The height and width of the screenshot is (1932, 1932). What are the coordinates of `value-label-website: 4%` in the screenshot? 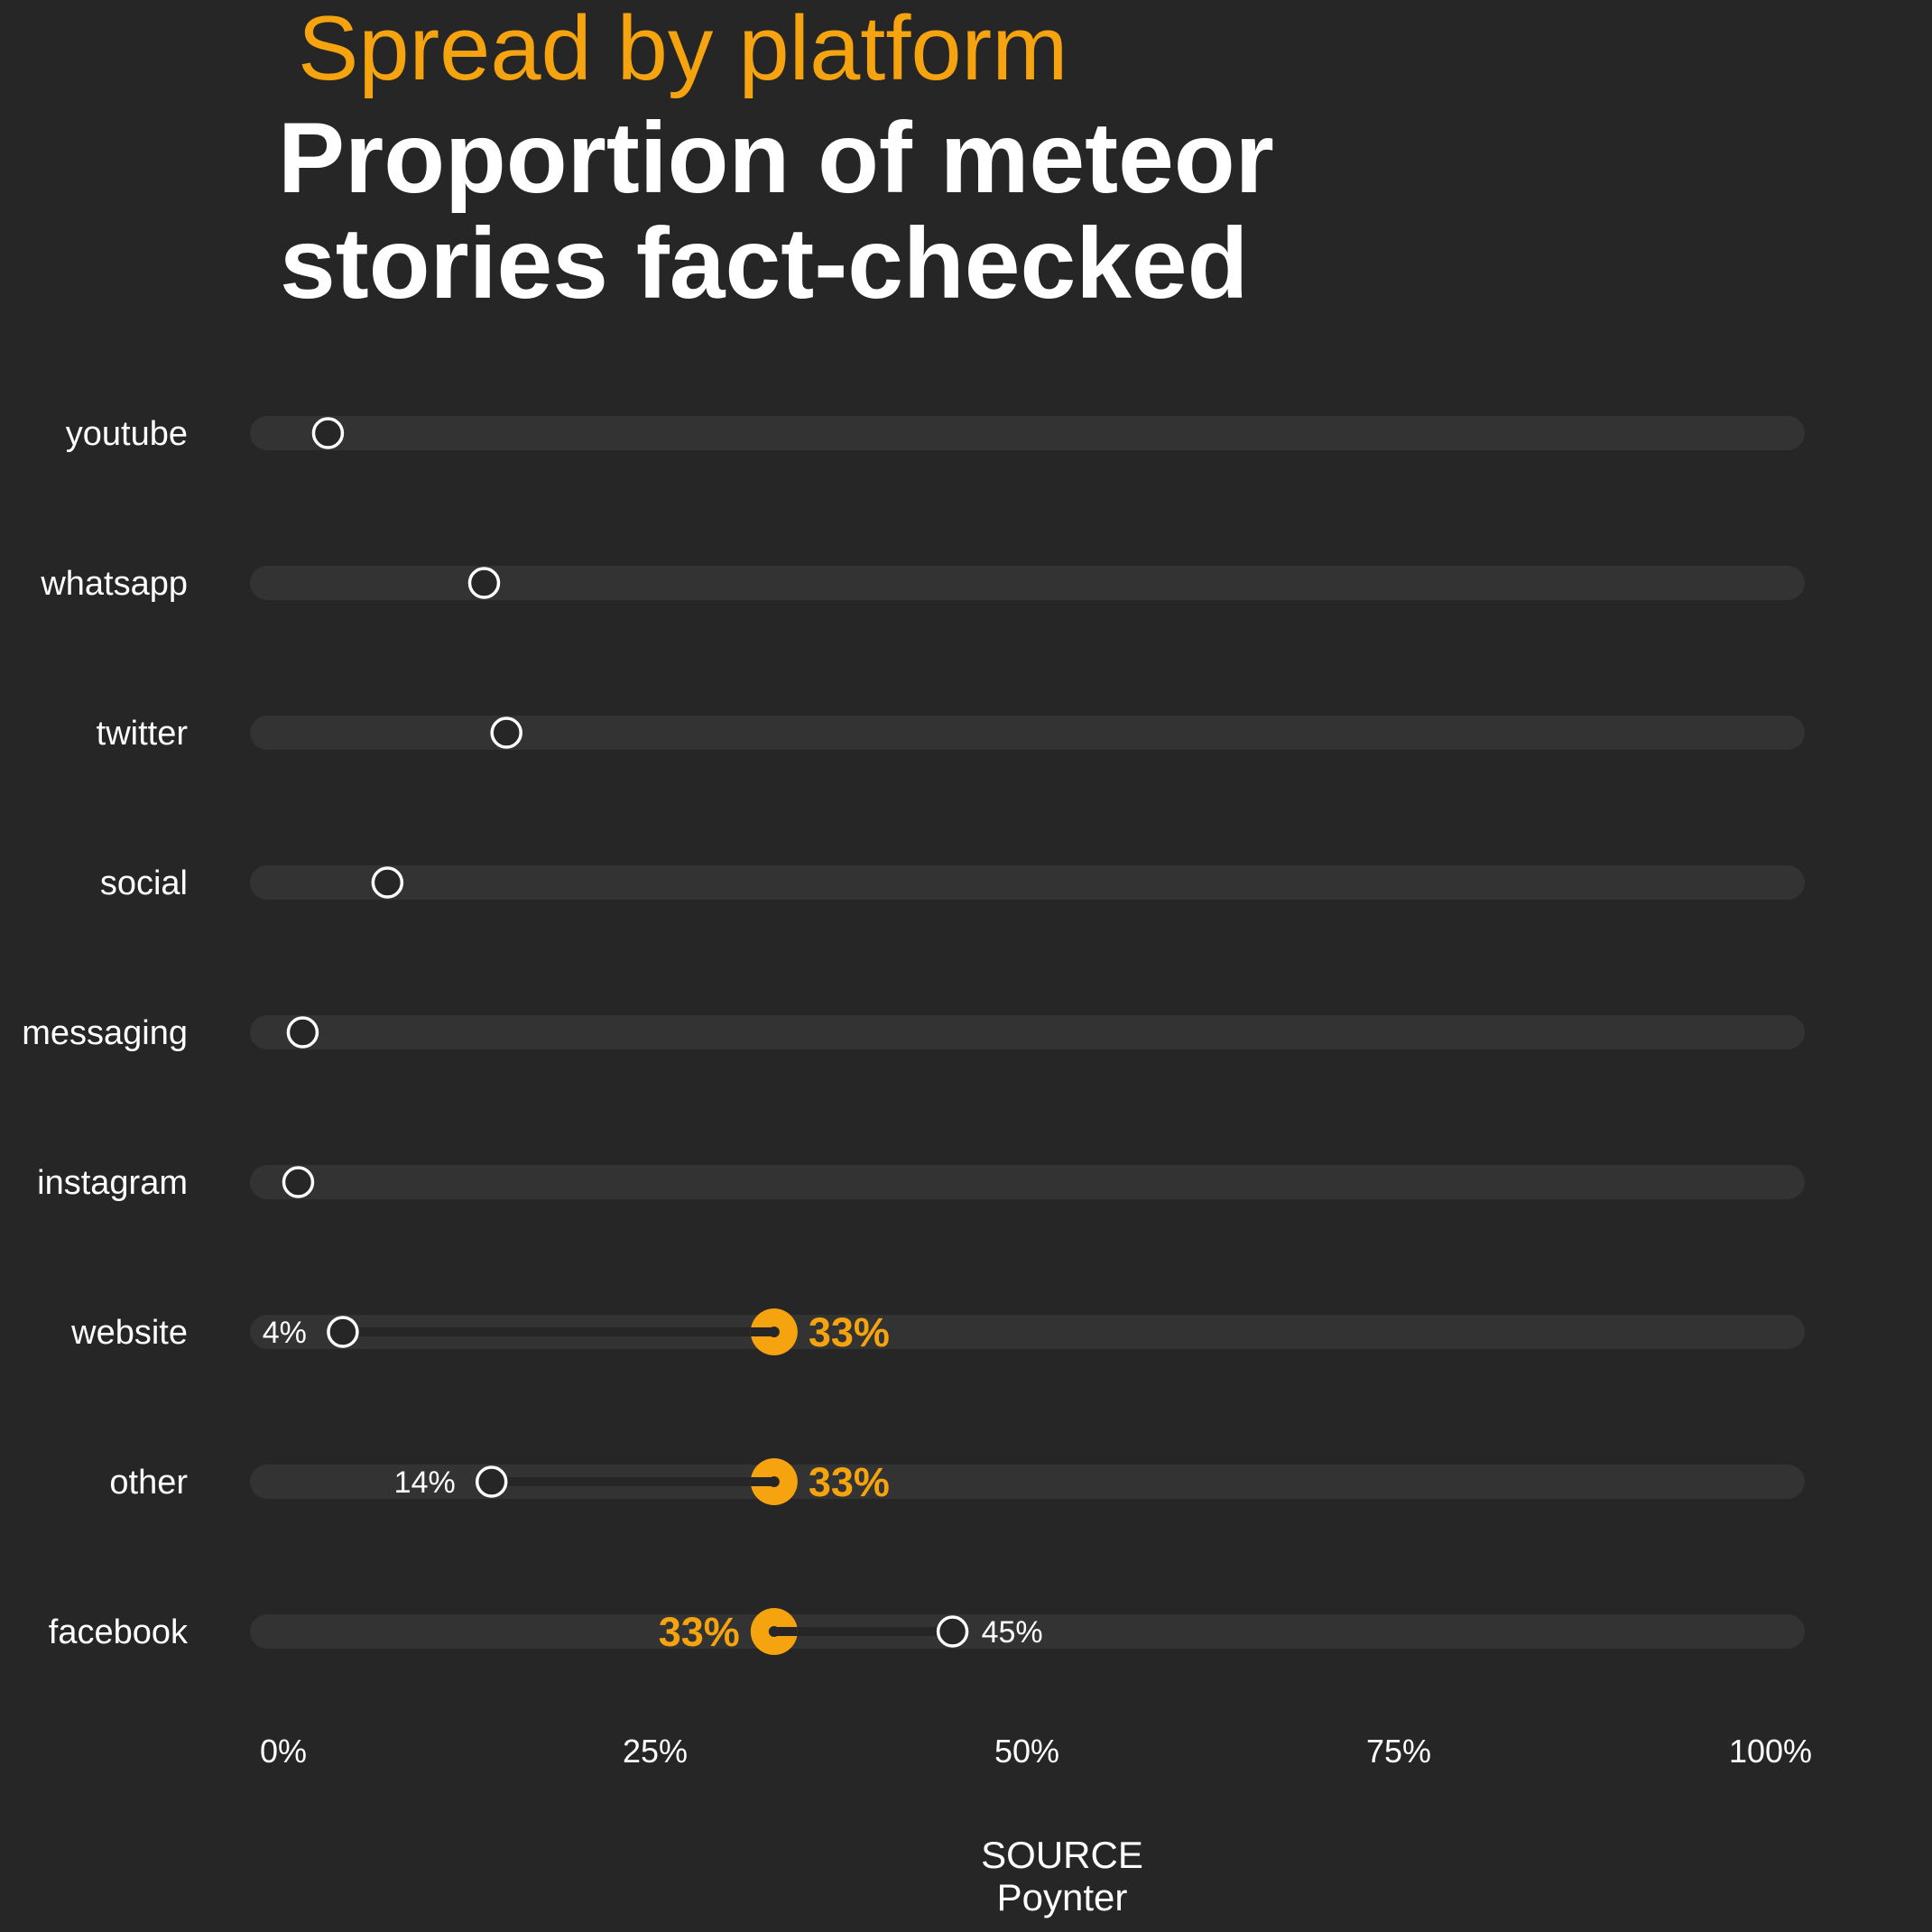 It's located at (285, 1333).